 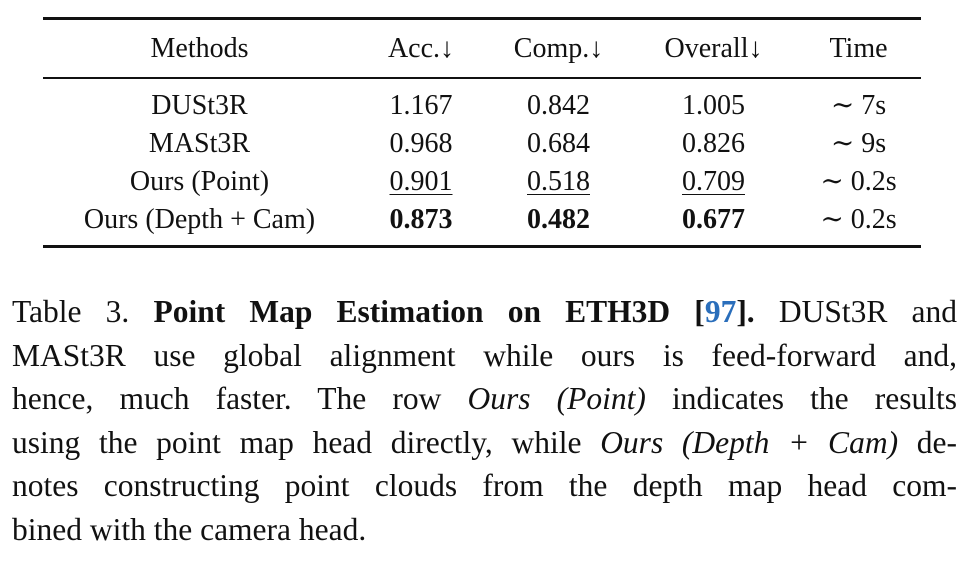 I want to click on caption-label: Table 3., so click(x=71, y=311).